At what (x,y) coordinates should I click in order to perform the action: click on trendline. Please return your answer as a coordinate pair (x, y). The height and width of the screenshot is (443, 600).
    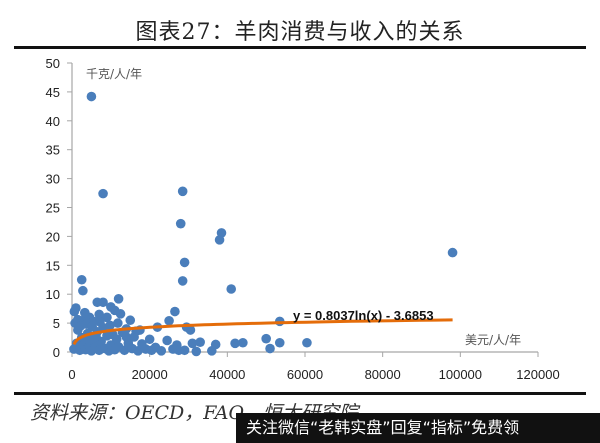
    Looking at the image, I should click on (262, 332).